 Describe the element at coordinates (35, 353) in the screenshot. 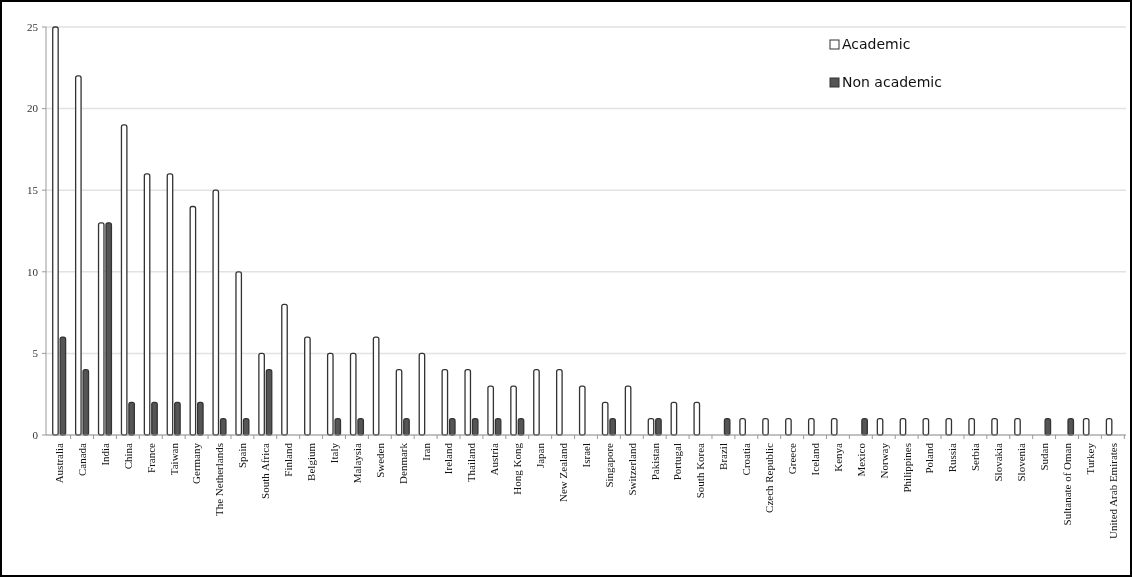

I see `y-tick-label: 5` at that location.